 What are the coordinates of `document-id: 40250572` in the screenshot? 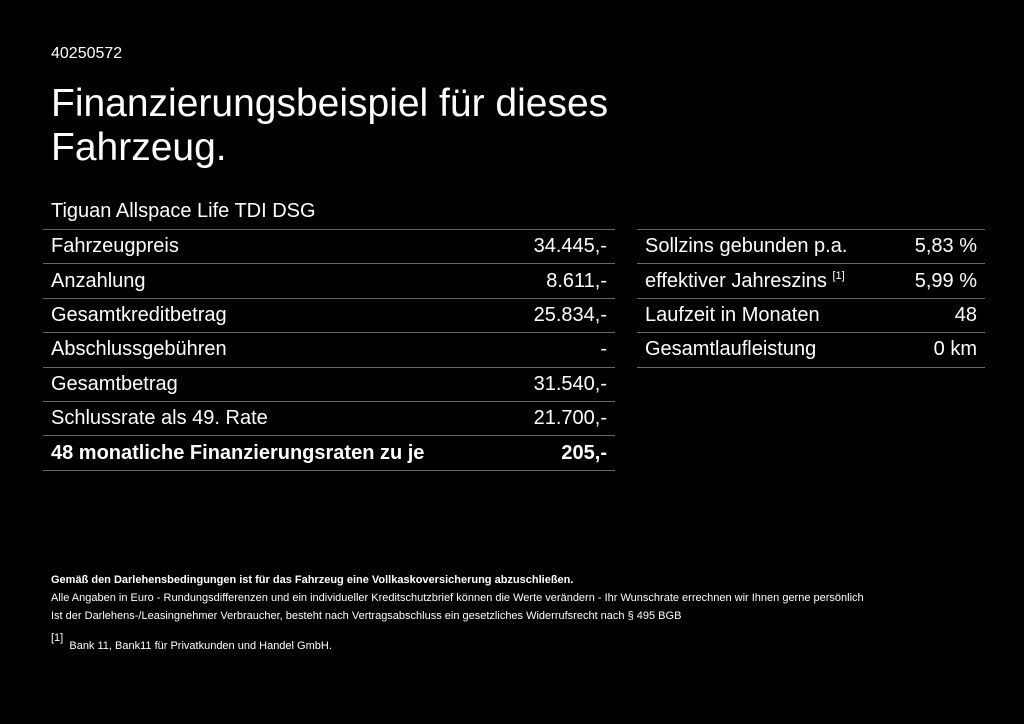 It's located at (87, 53).